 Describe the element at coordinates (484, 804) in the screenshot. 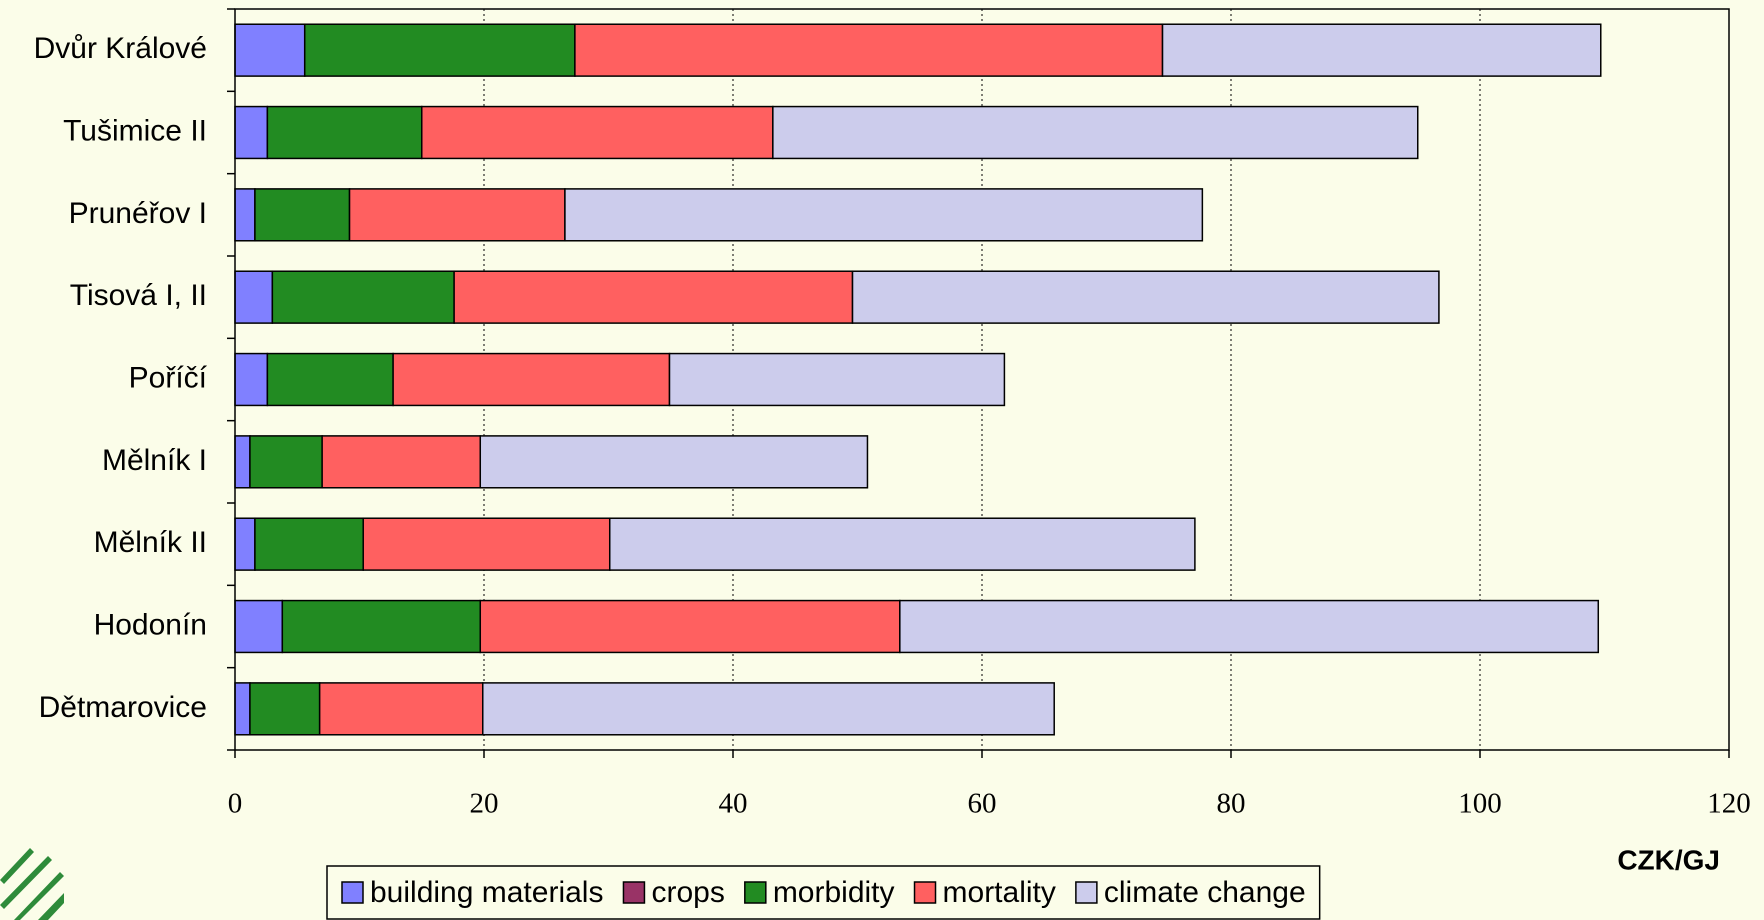

I see `x-tick-label: 20` at that location.